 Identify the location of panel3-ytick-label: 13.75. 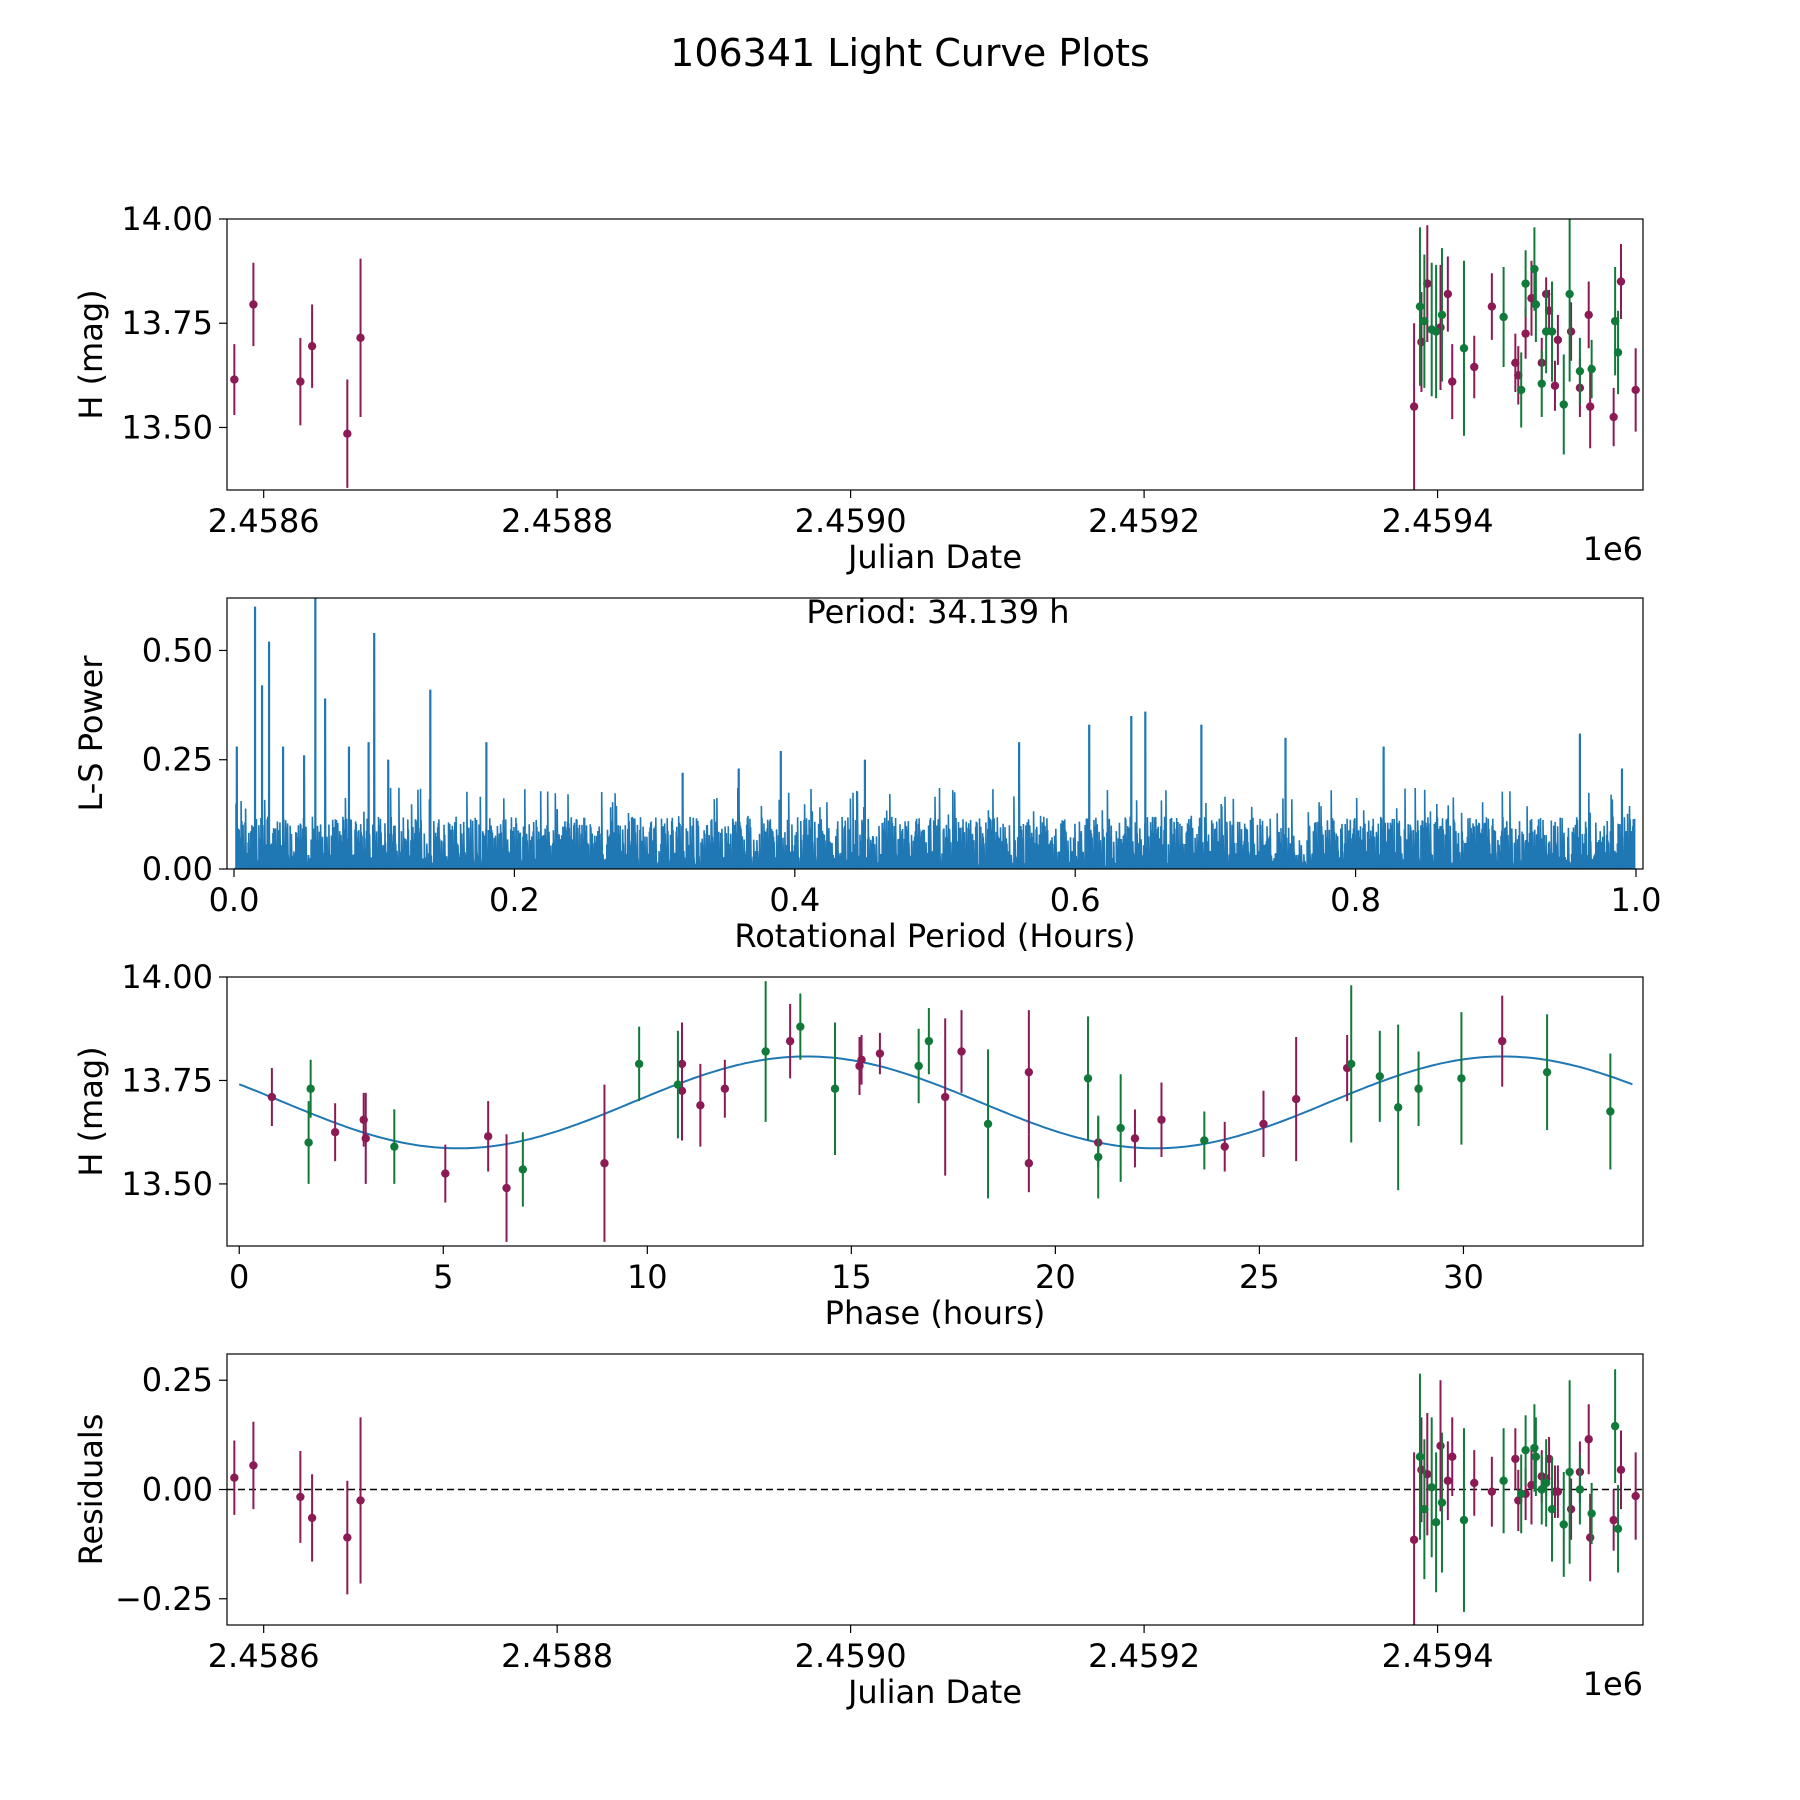
(167, 1080).